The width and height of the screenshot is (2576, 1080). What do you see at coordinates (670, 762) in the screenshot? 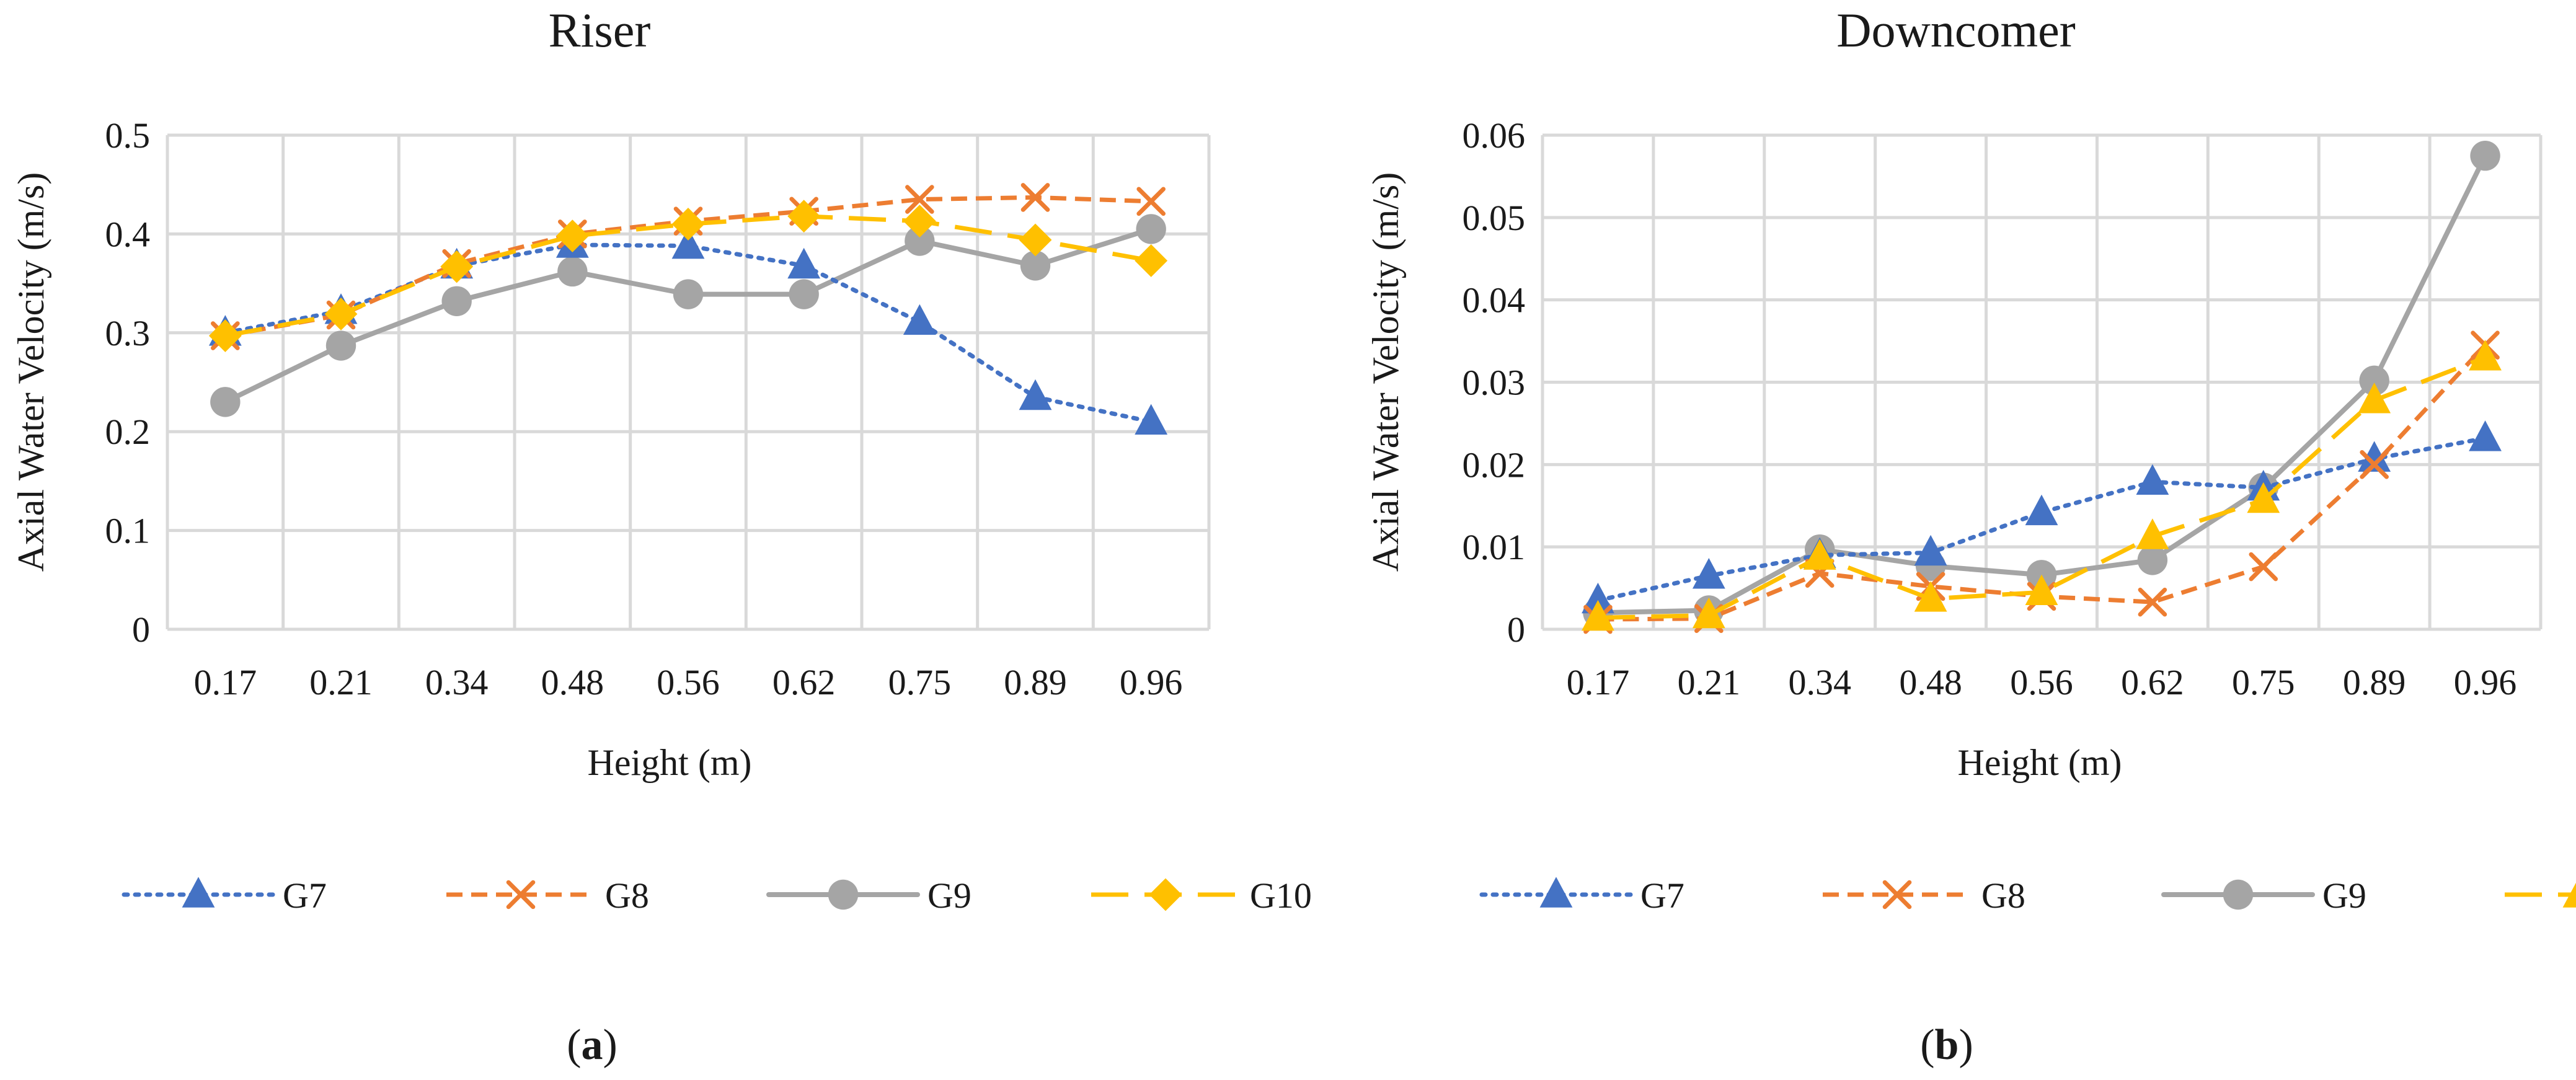
I see `riser-x-axis-label: Height (m)` at bounding box center [670, 762].